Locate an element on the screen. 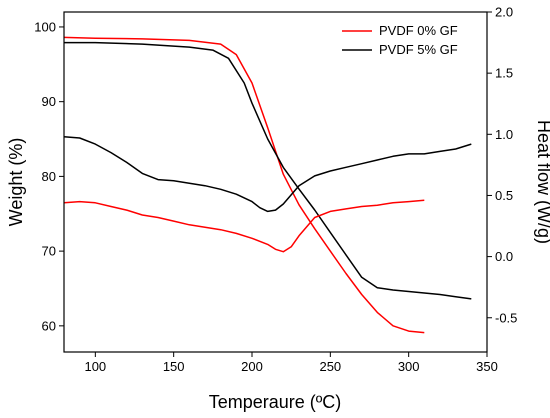 Image resolution: width=550 pixels, height=418 pixels. legend: PVDF 0% GF PVDF 5% GF is located at coordinates (402, 40).